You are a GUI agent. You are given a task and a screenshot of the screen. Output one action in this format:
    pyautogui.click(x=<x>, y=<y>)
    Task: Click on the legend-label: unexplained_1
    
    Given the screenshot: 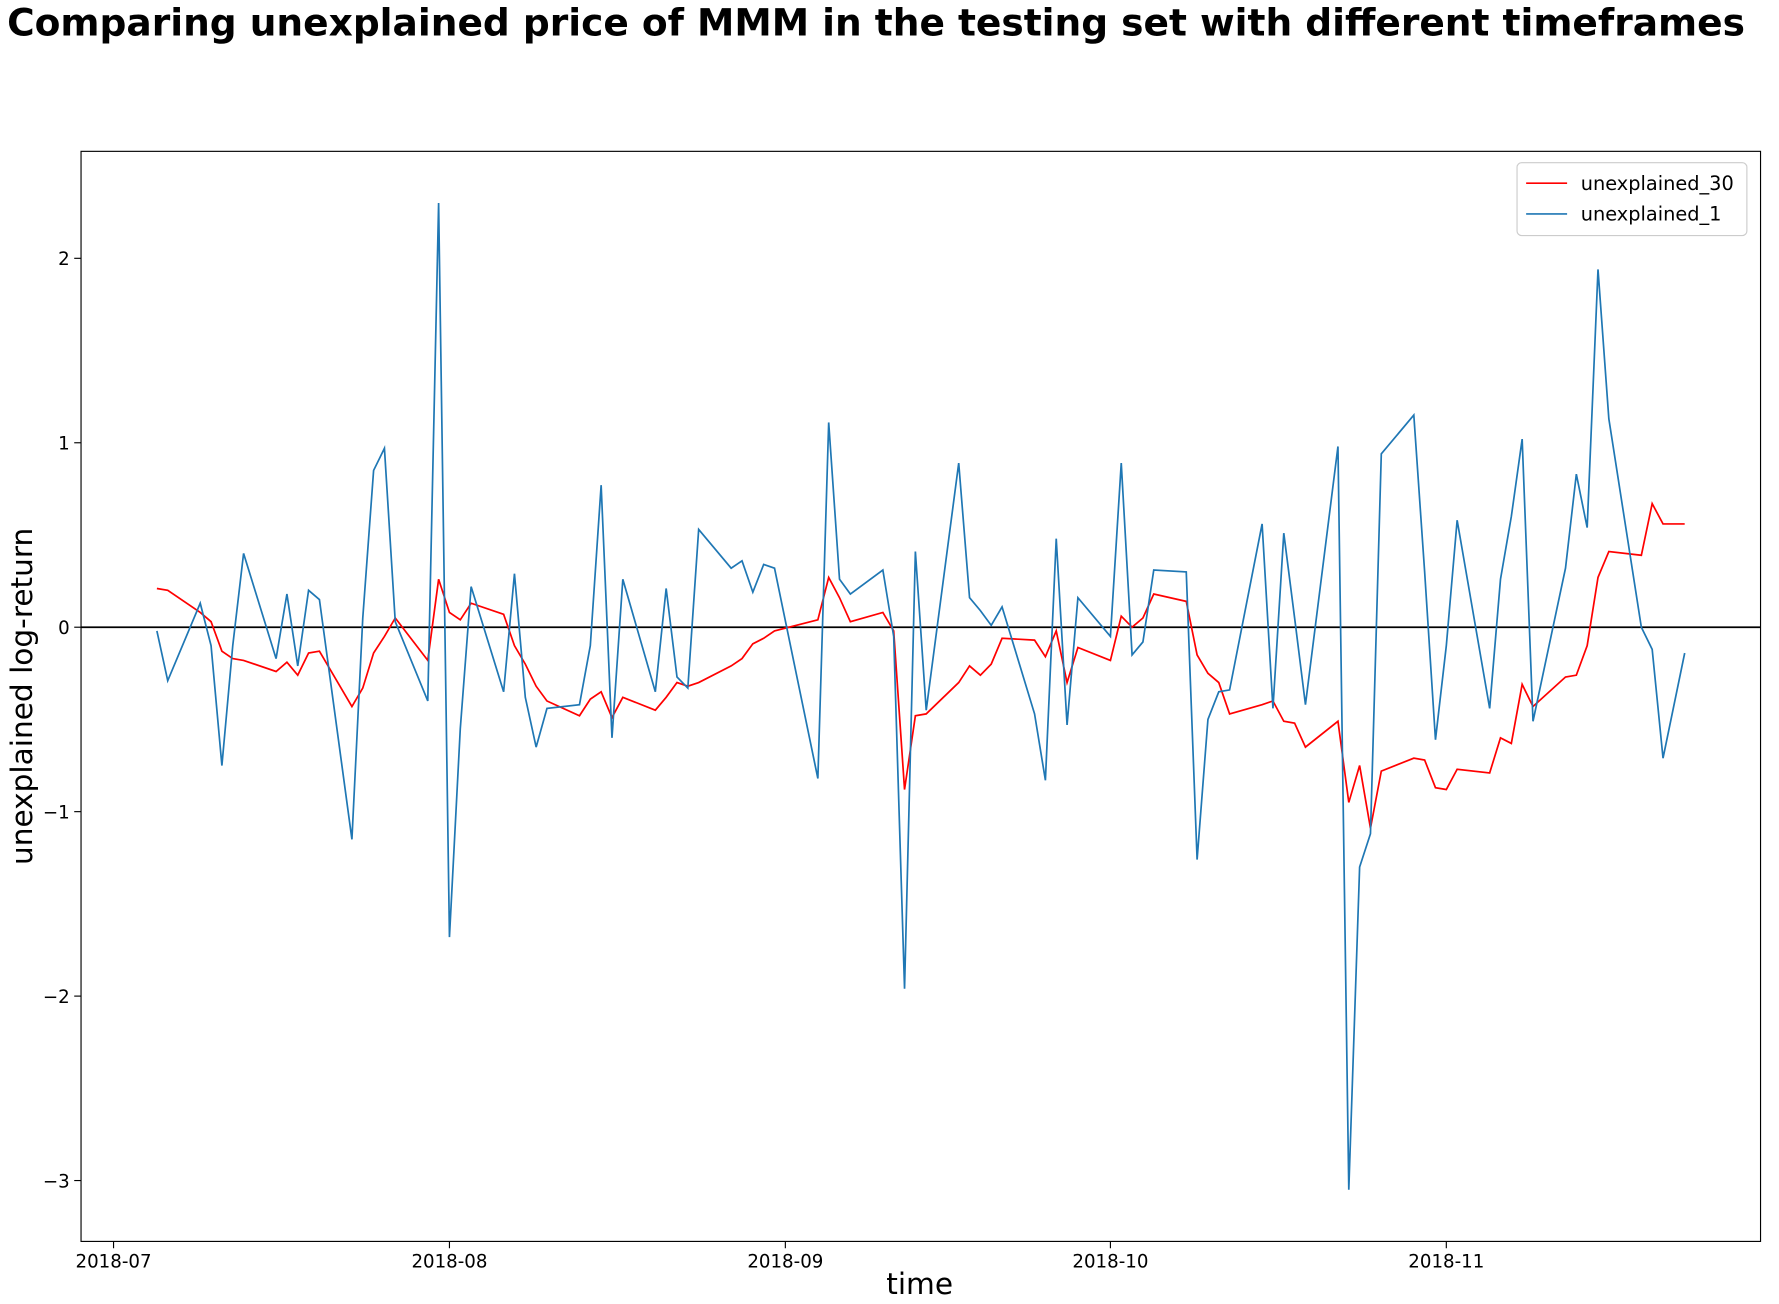 What is the action you would take?
    pyautogui.click(x=1651, y=214)
    